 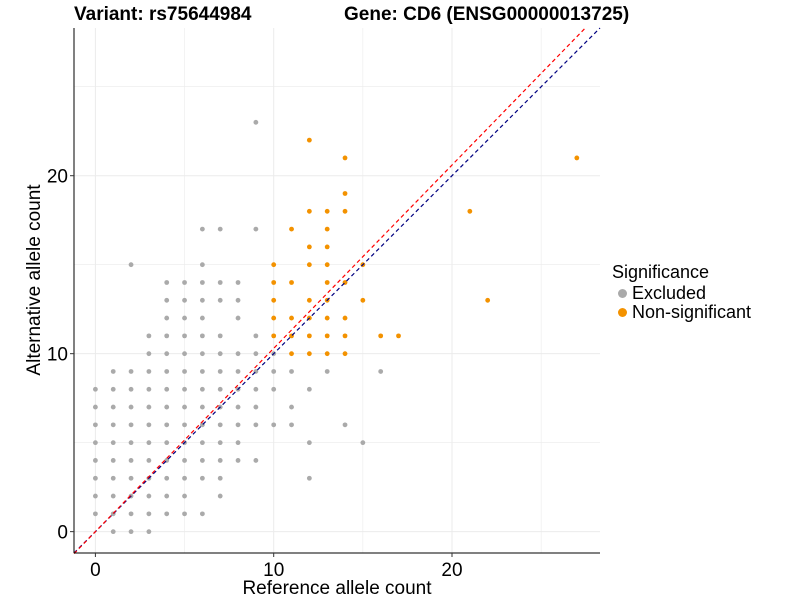 What do you see at coordinates (487, 14) in the screenshot?
I see `gene-title: Gene: CD6 (ENSG00000013725)` at bounding box center [487, 14].